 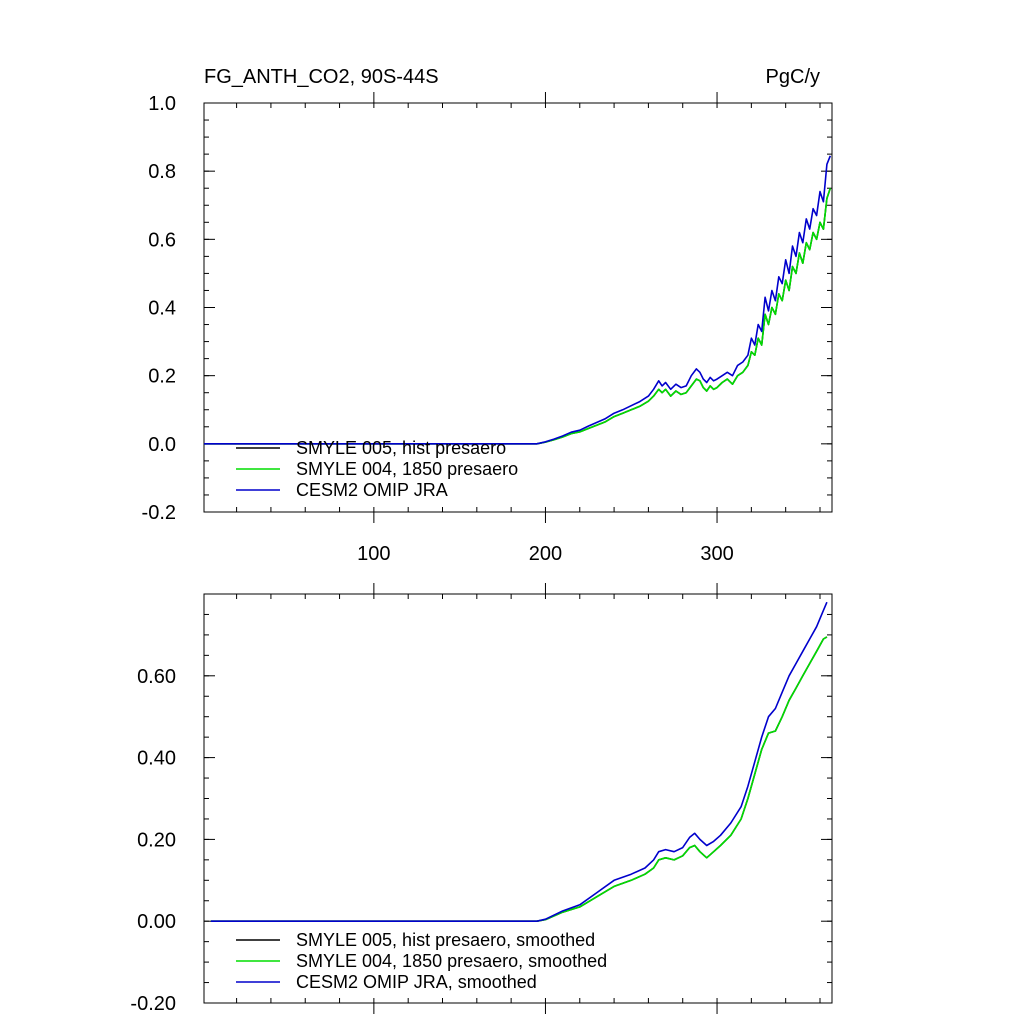 I want to click on top-legend-label-1: SMYLE 005, hist presaero, so click(x=401, y=448).